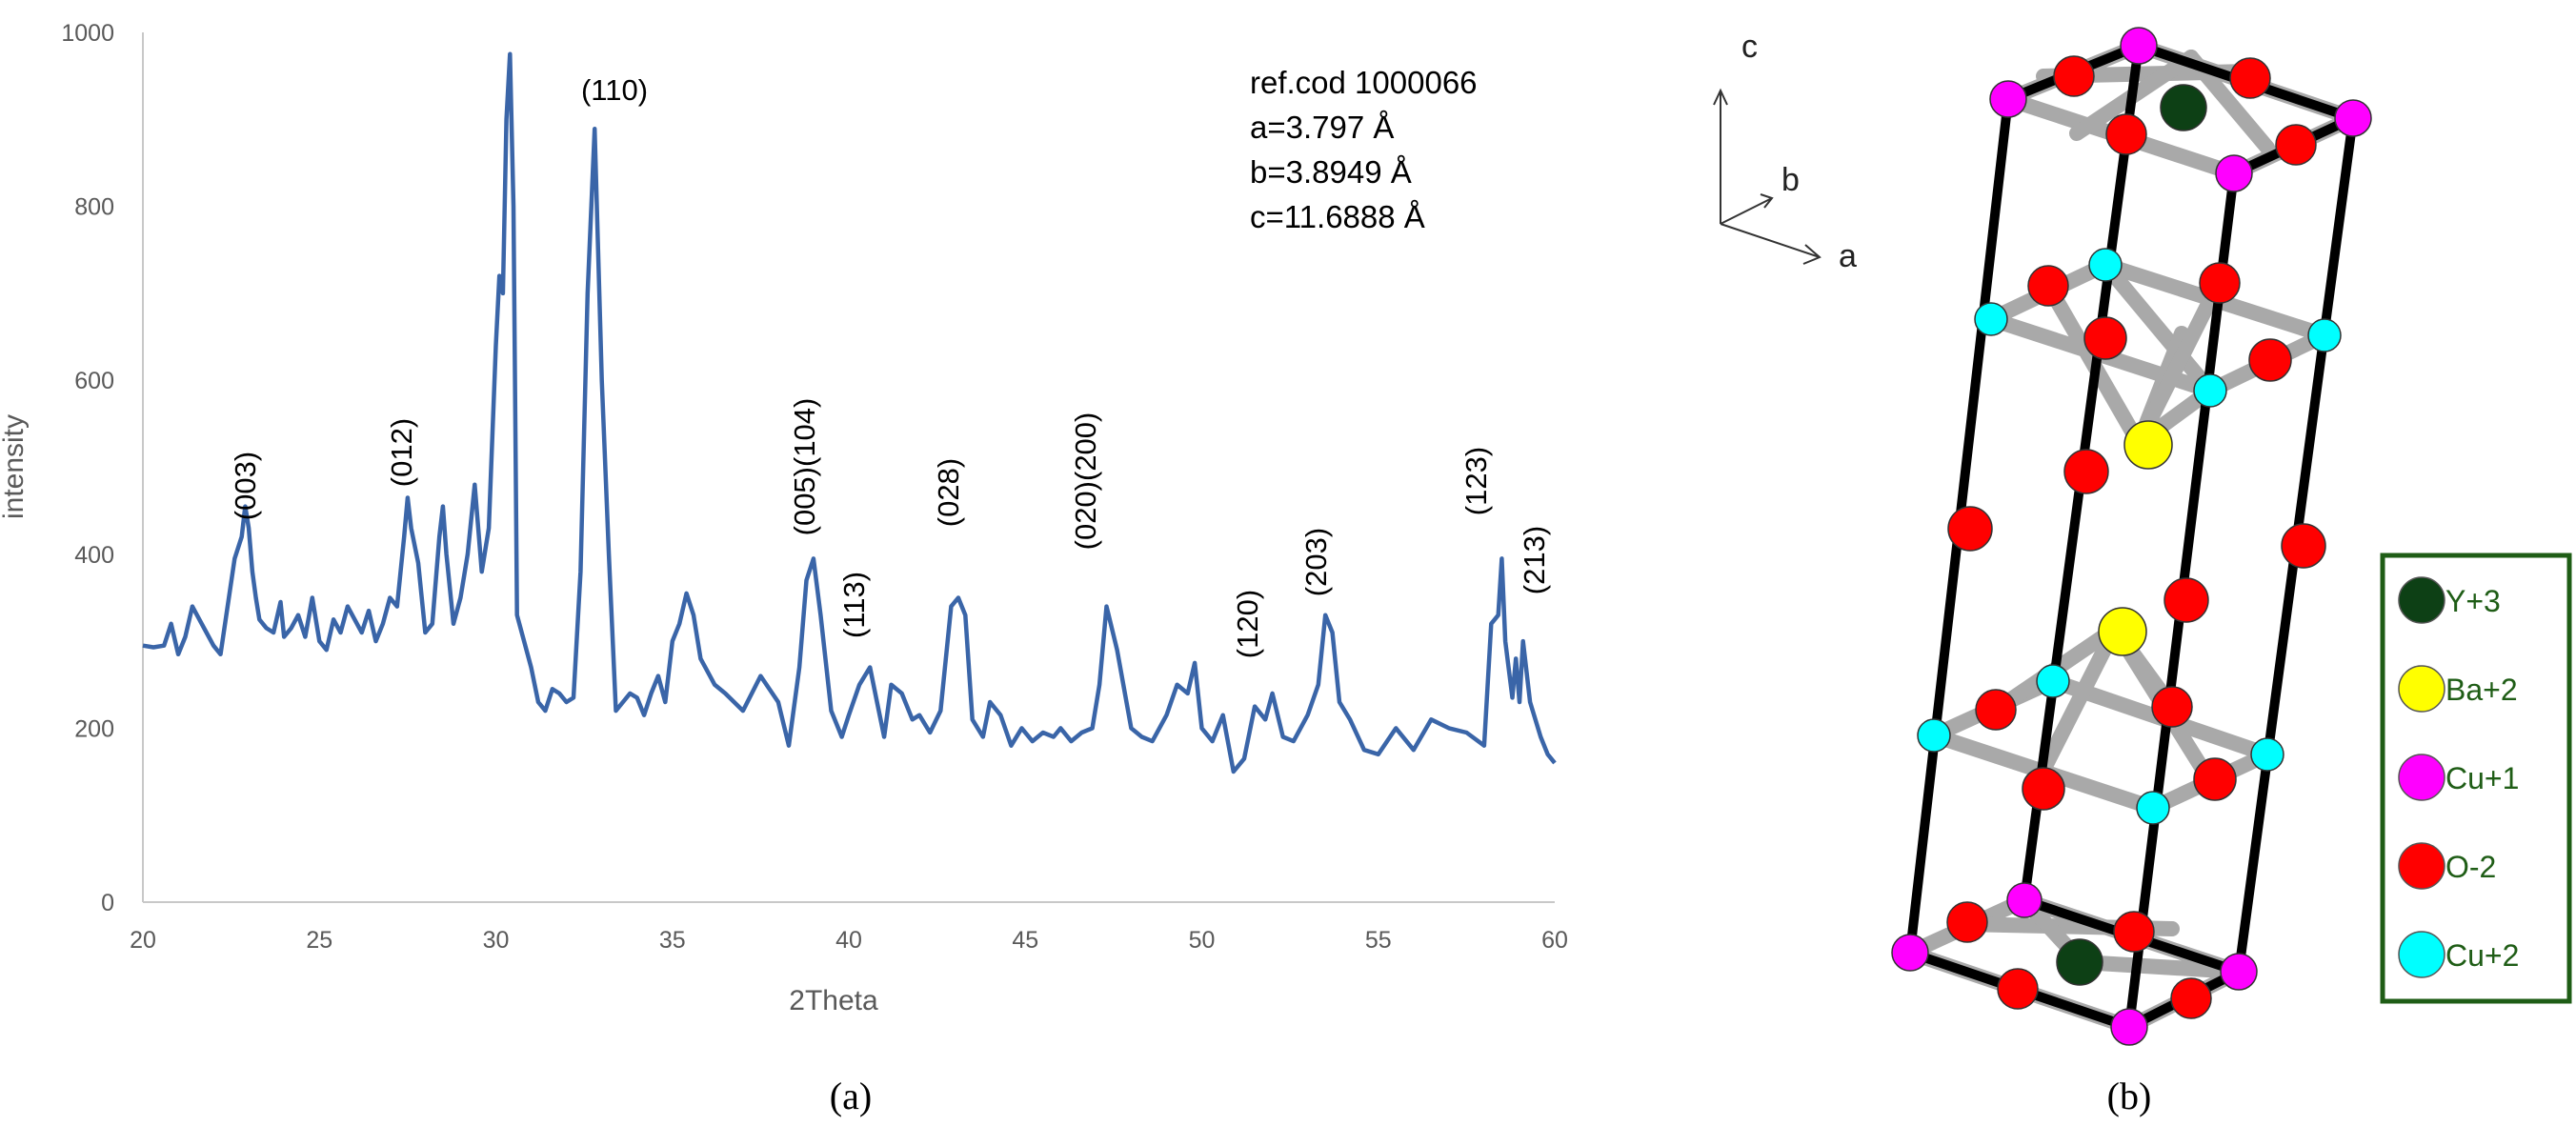 The width and height of the screenshot is (2576, 1126). Describe the element at coordinates (2481, 690) in the screenshot. I see `legend-label: Ba+2` at that location.